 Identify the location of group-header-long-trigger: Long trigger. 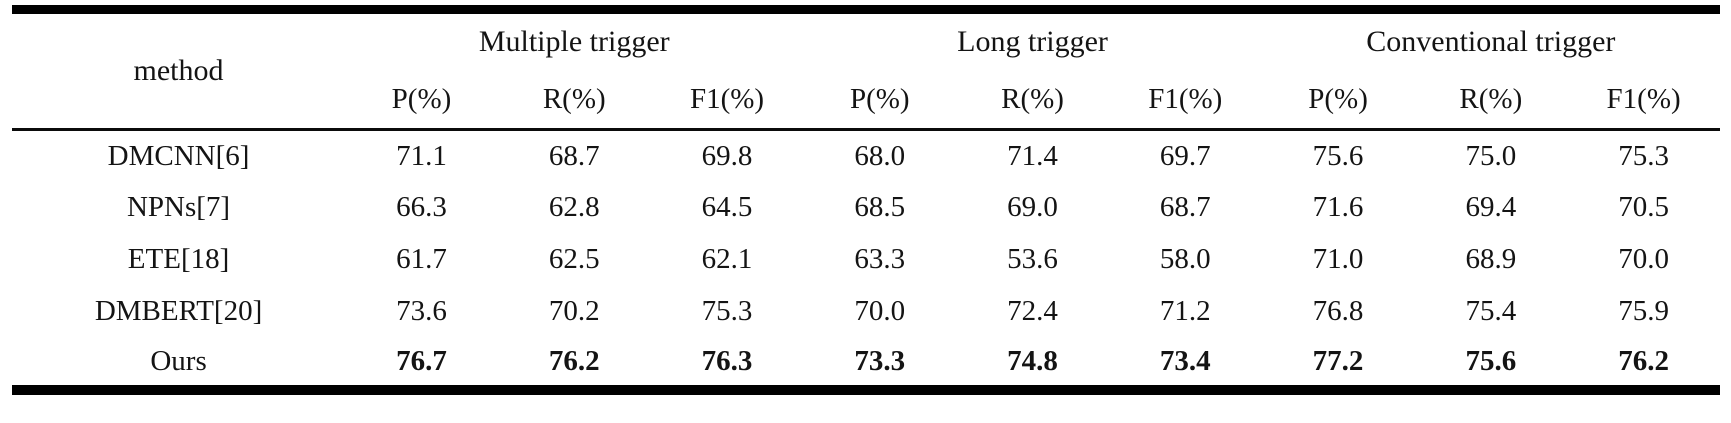
(1032, 41).